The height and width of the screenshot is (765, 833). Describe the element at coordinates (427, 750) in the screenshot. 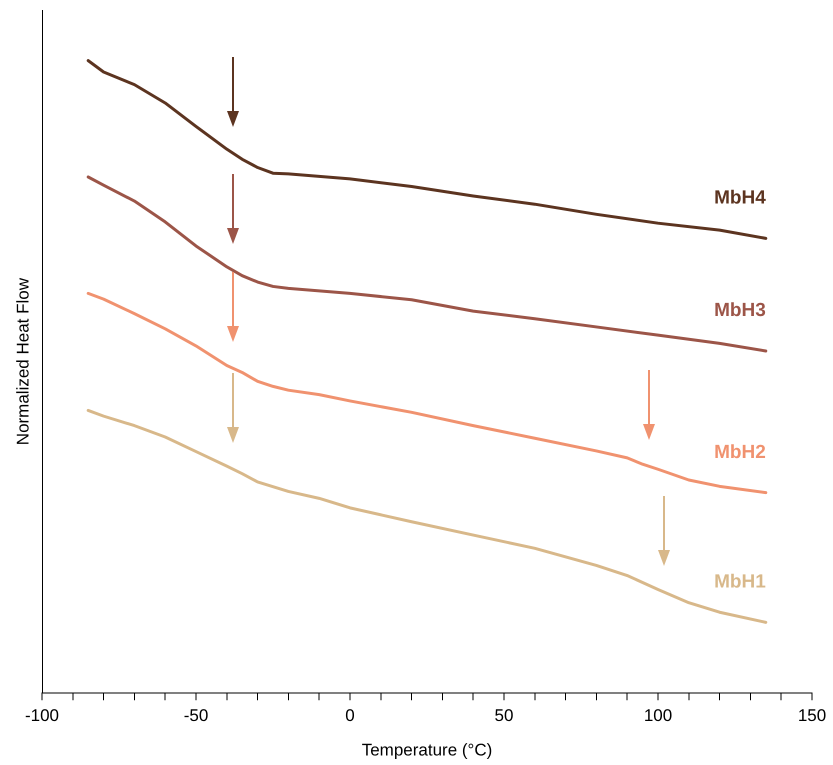

I see `x-axis-title: Temperature (°C)` at that location.